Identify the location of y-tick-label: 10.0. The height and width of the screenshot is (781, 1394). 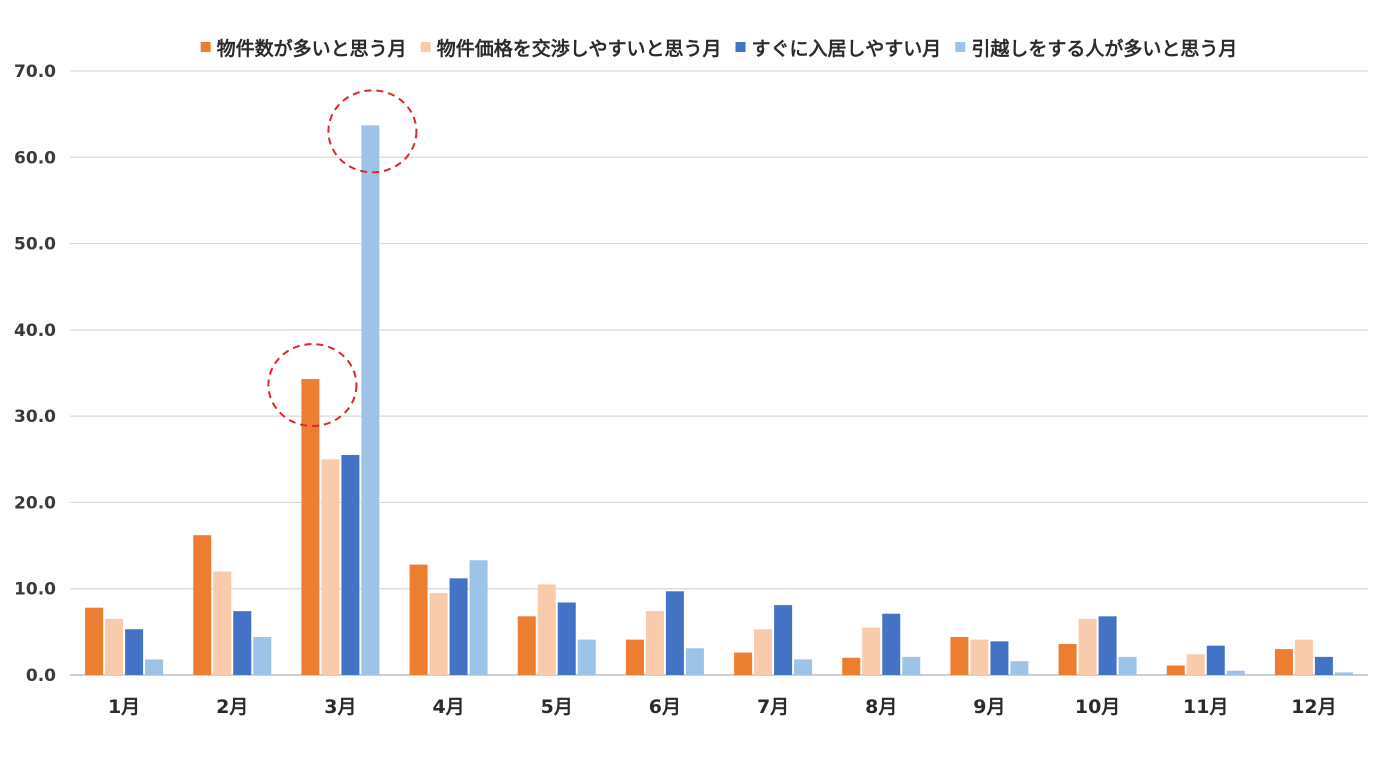
(35, 590).